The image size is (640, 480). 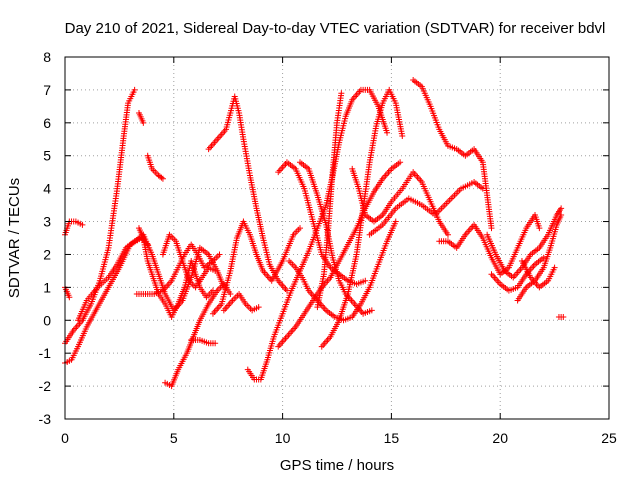 What do you see at coordinates (47, 90) in the screenshot?
I see `y-tick-label: 7` at bounding box center [47, 90].